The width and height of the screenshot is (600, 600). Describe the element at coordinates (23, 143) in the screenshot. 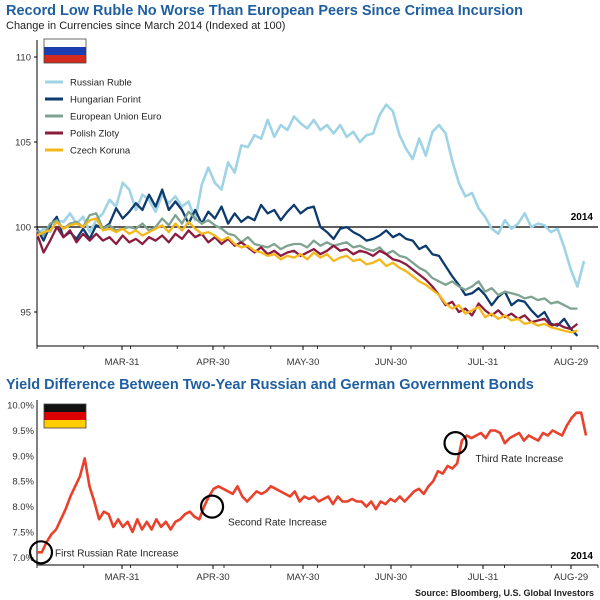

I see `chart1-y-tick-label: 105` at that location.